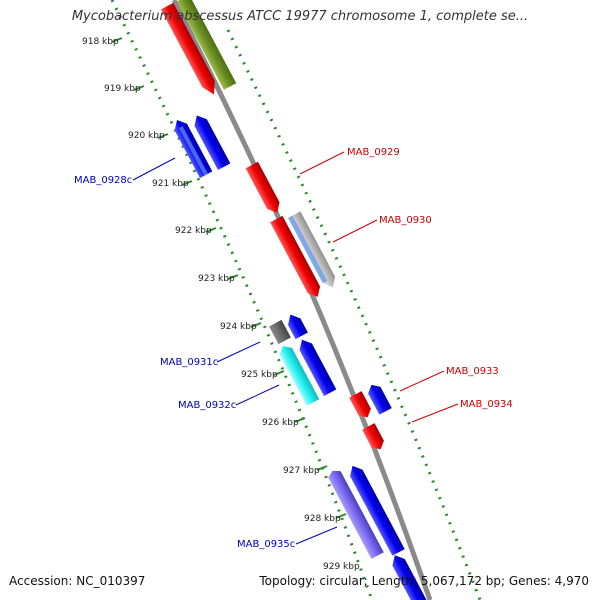 Image resolution: width=600 pixels, height=600 pixels. Describe the element at coordinates (316, 535) in the screenshot. I see `leader-mab-0935c` at that location.